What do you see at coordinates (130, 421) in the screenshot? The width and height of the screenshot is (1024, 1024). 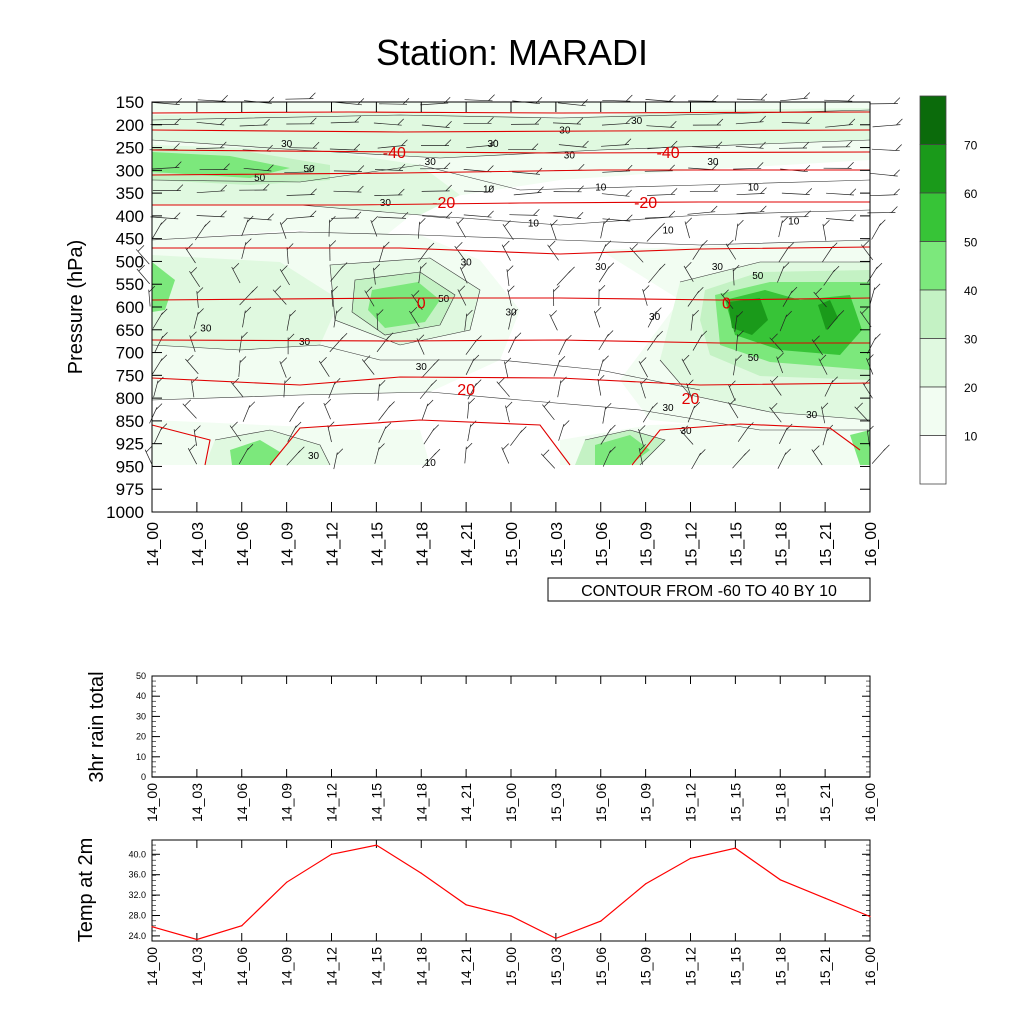 I see `y-tick-label: 850` at bounding box center [130, 421].